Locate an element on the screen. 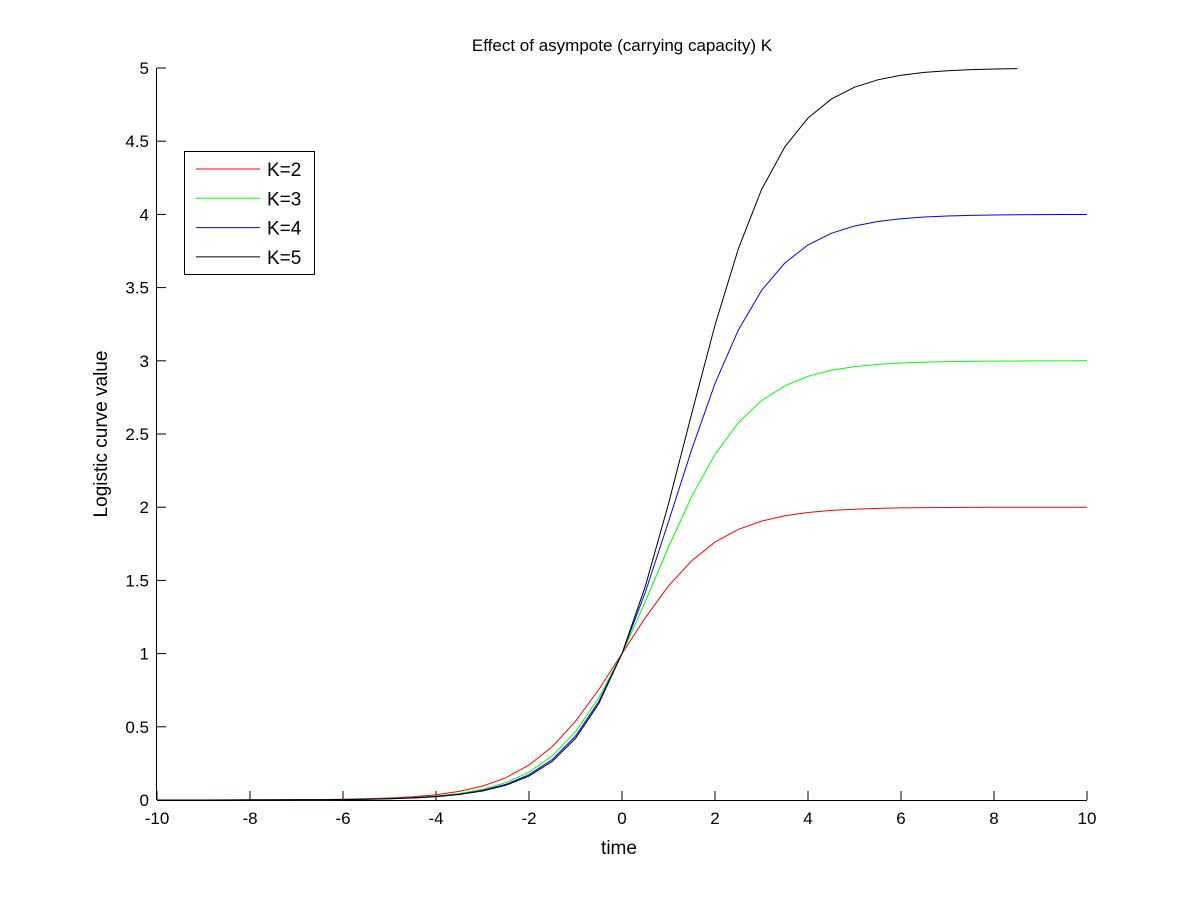  legend-label: K=4 is located at coordinates (284, 229).